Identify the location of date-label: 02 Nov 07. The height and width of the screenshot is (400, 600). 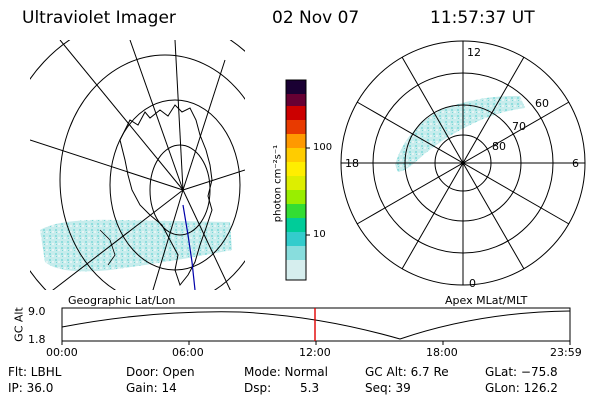
(316, 18).